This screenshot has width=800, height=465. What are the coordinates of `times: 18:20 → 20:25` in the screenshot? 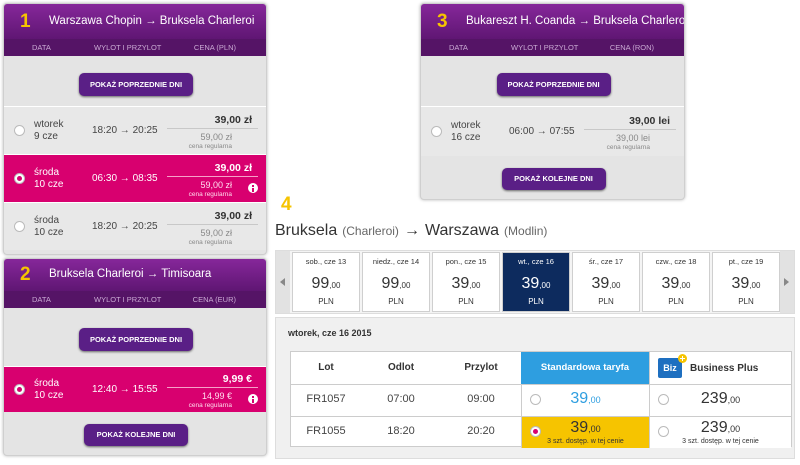 It's located at (125, 130).